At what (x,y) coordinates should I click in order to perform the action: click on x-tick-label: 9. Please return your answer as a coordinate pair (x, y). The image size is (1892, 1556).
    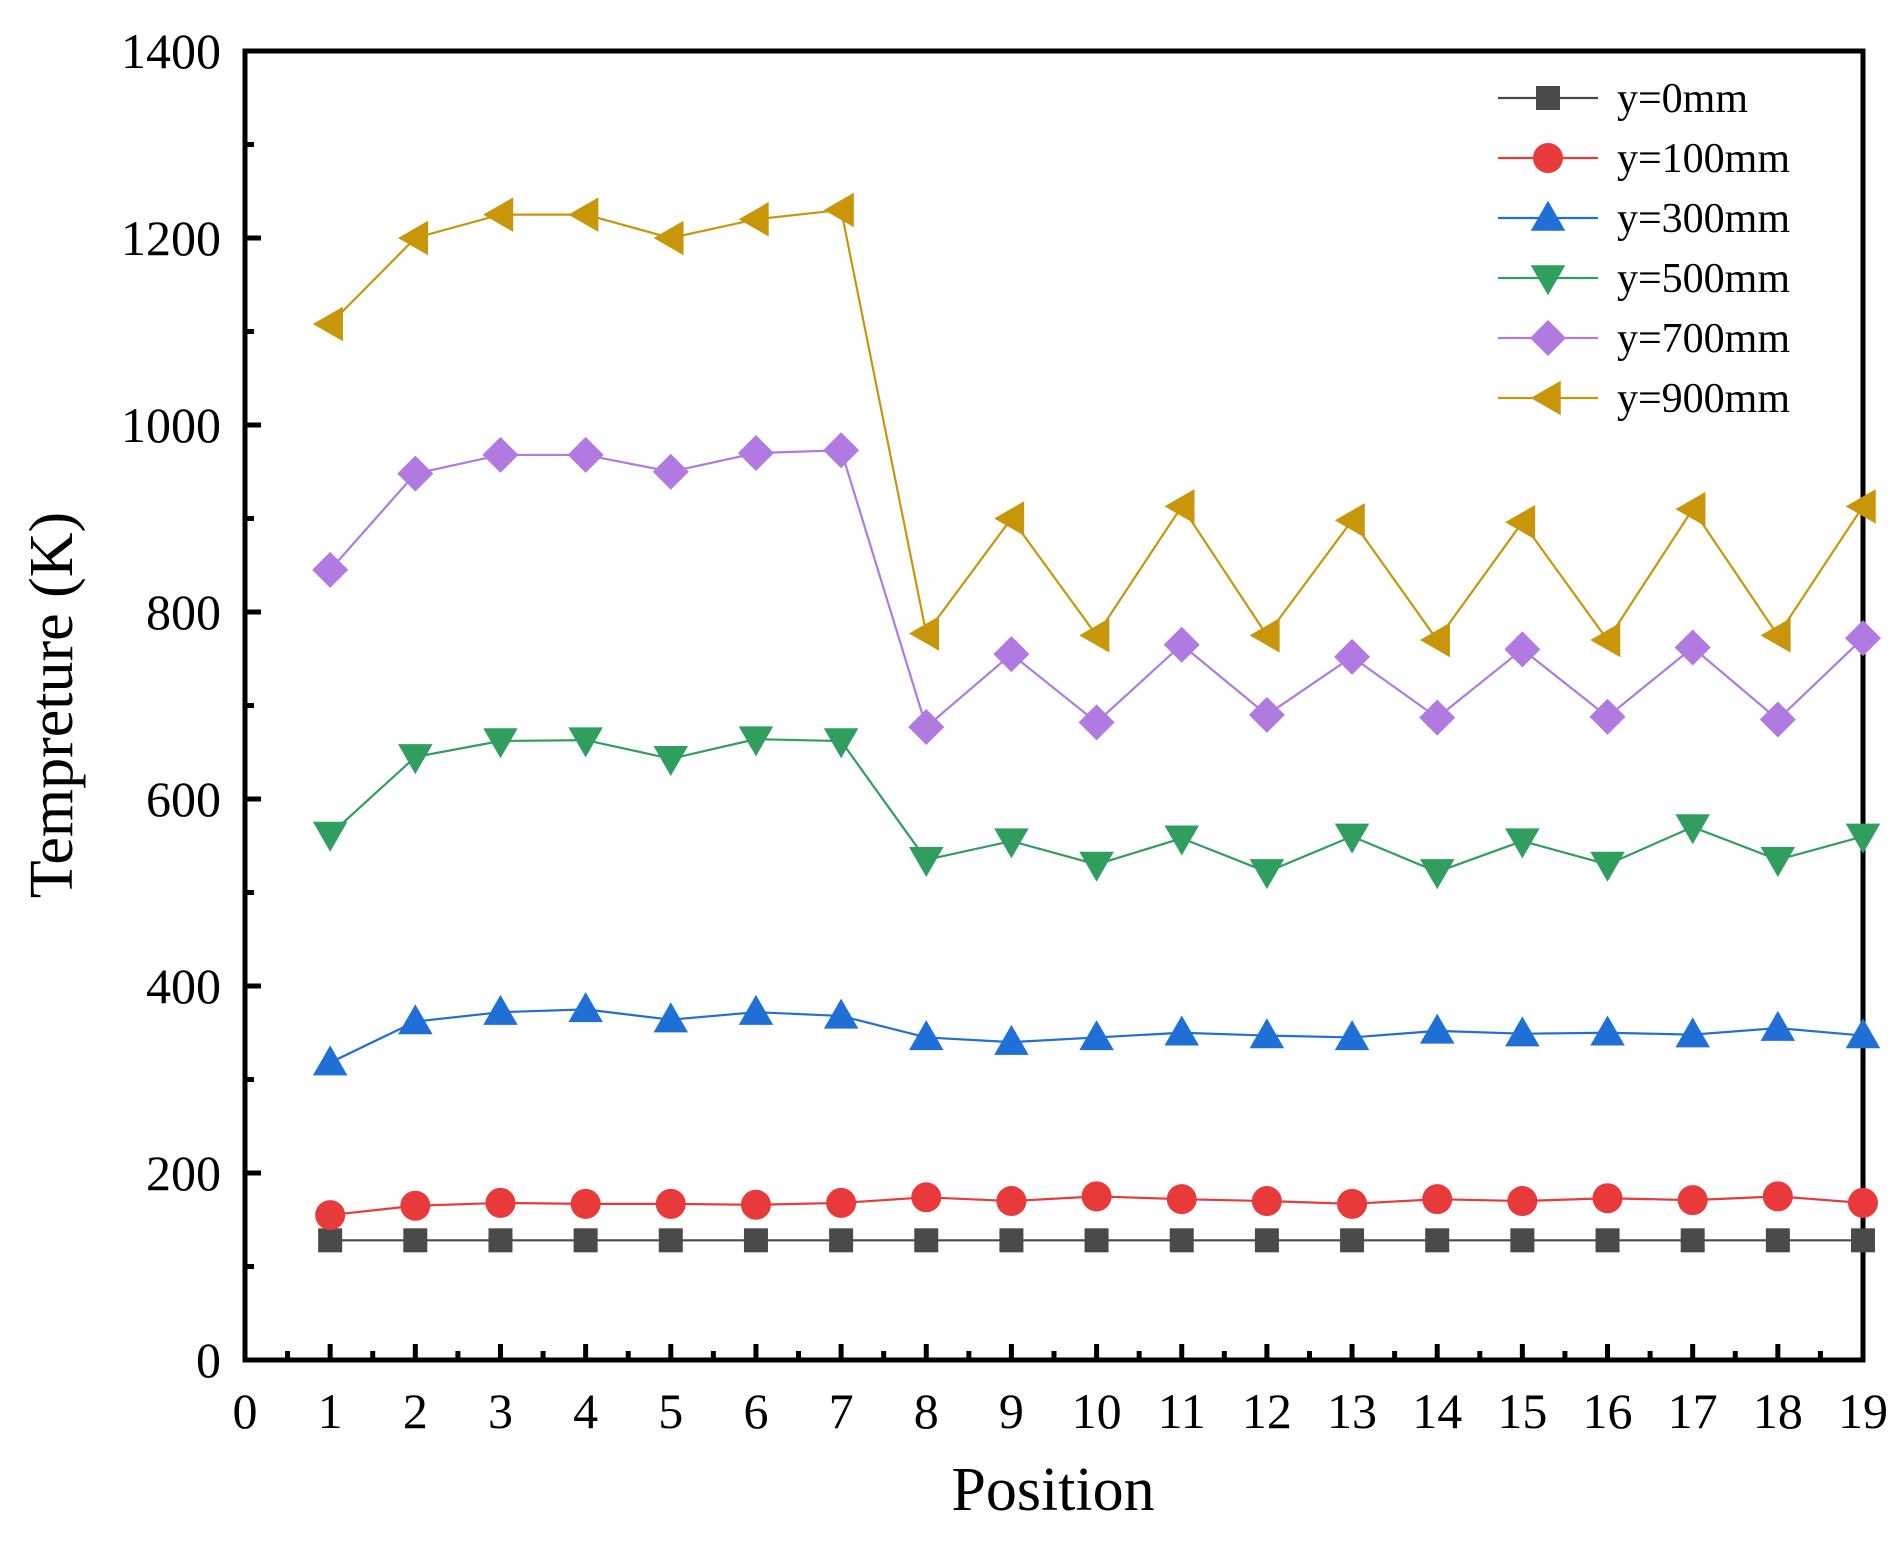
    Looking at the image, I should click on (1011, 1411).